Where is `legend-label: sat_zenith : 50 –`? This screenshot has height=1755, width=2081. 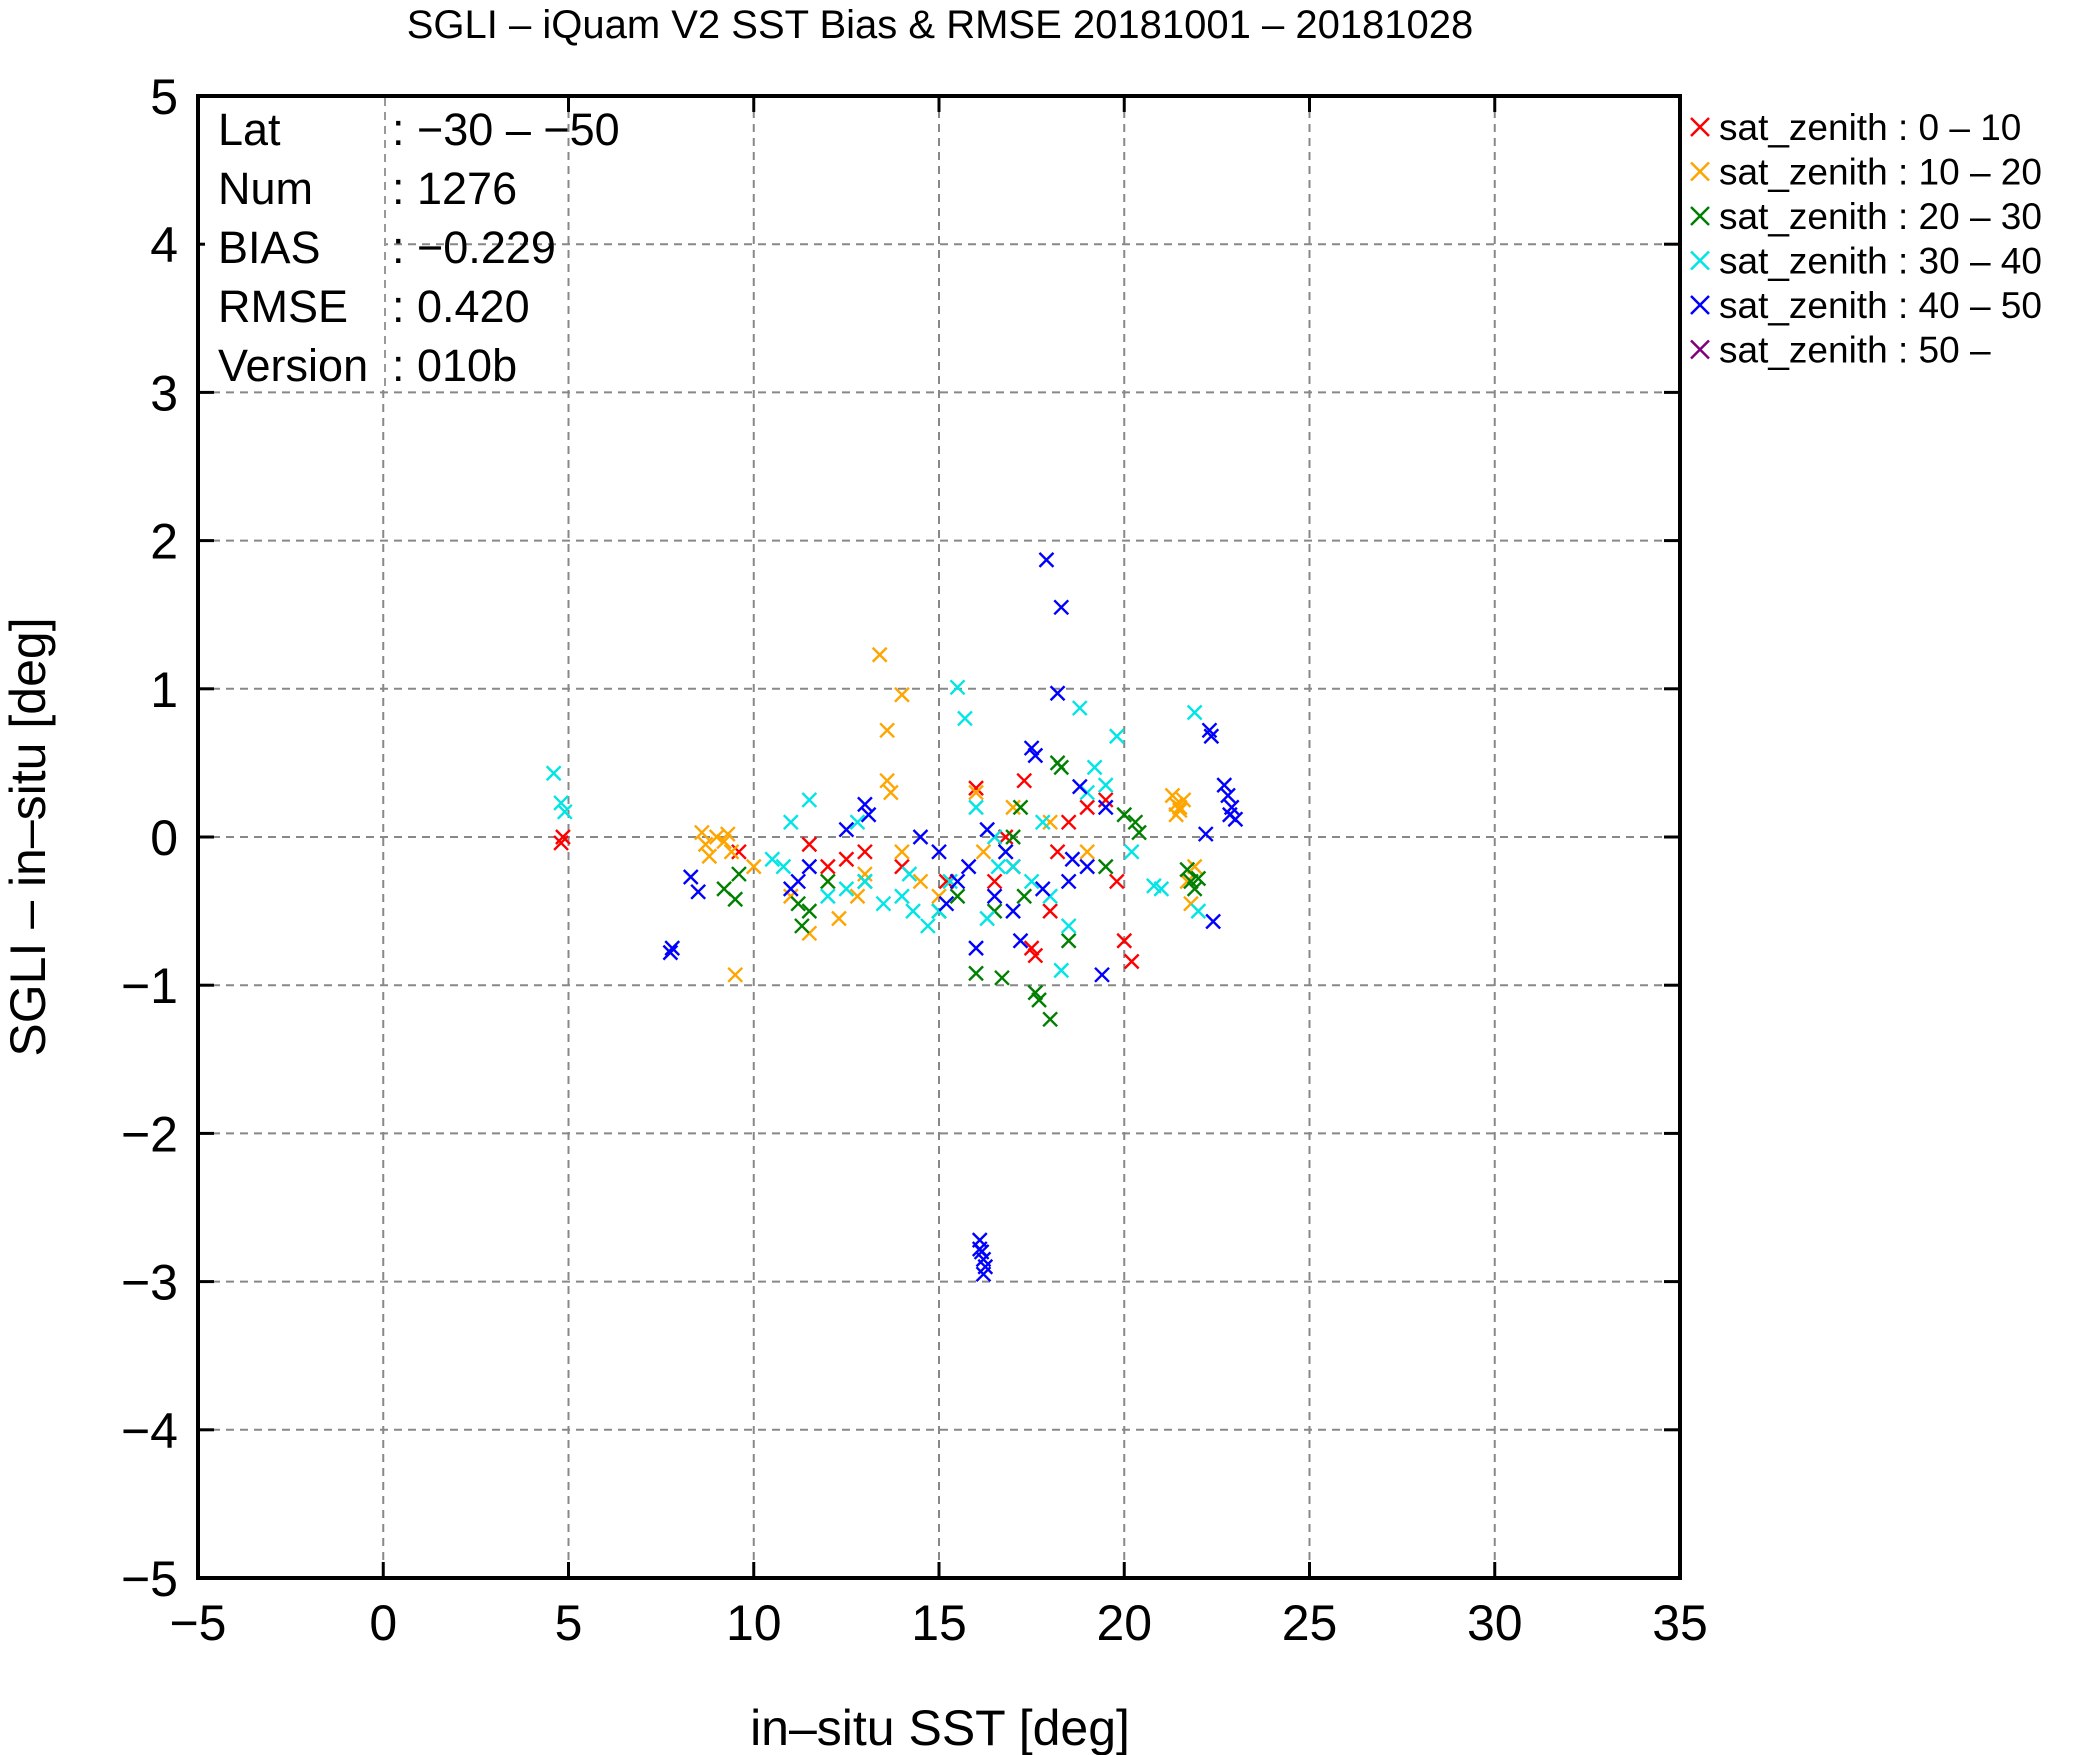
legend-label: sat_zenith : 50 – is located at coordinates (1855, 350).